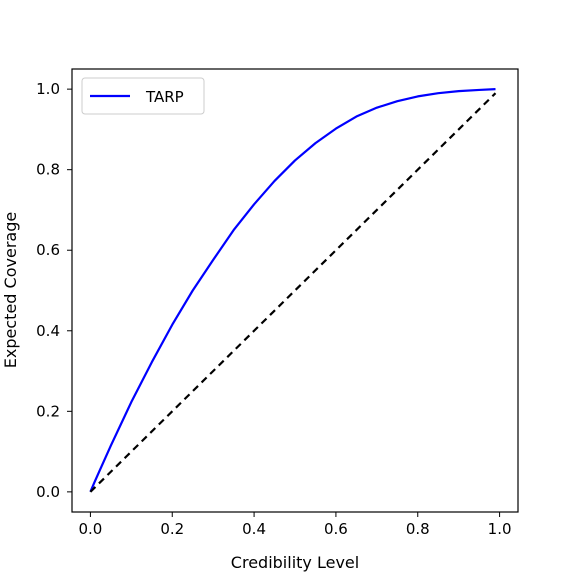  What do you see at coordinates (336, 529) in the screenshot?
I see `x-tick-label: 0.6` at bounding box center [336, 529].